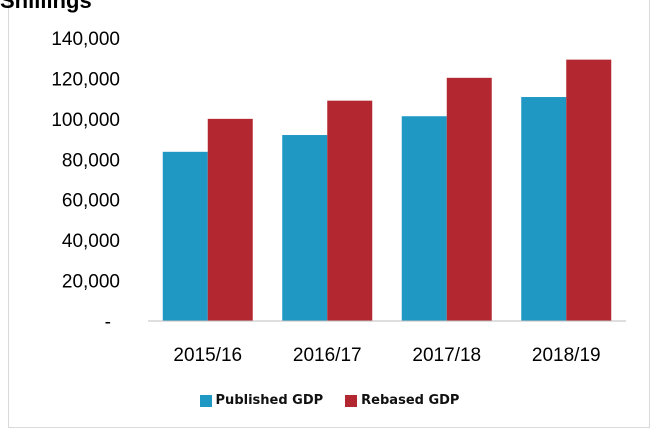 This screenshot has width=659, height=432. Describe the element at coordinates (207, 355) in the screenshot. I see `x-tick-label: 2015/16` at that location.